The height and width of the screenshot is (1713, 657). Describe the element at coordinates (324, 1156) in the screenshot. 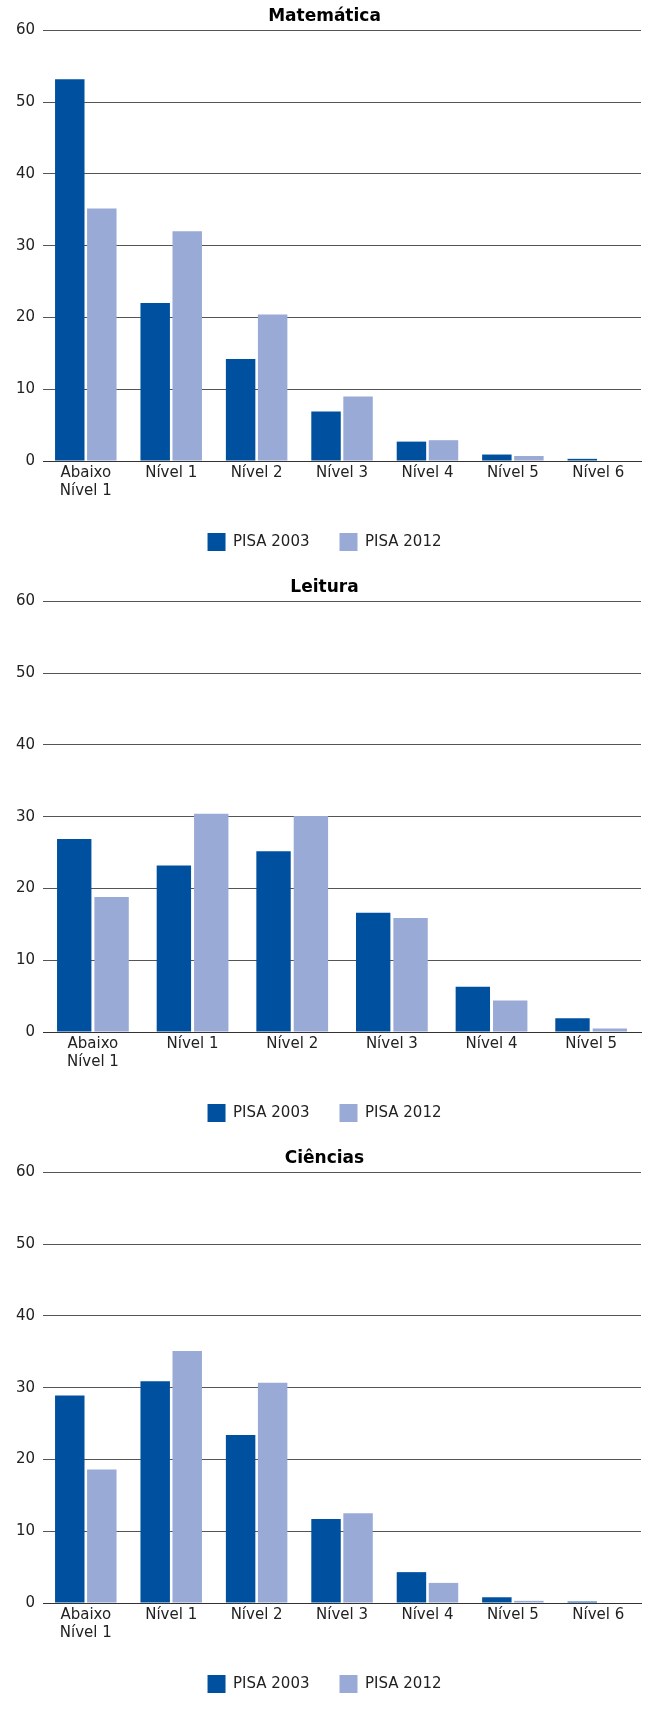

I see `chart-title: Ciências` at that location.